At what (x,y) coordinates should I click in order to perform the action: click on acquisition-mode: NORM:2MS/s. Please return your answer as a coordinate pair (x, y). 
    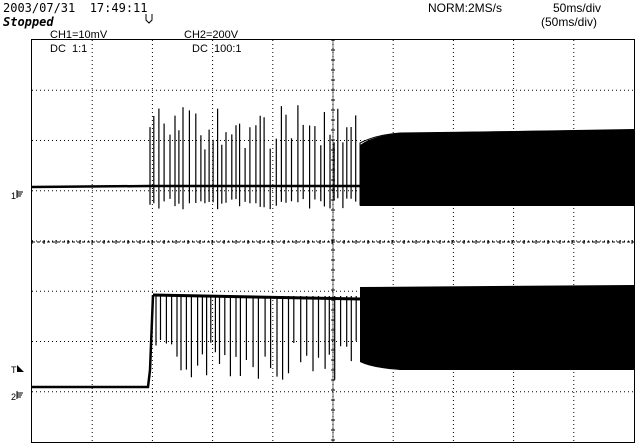
    Looking at the image, I should click on (465, 8).